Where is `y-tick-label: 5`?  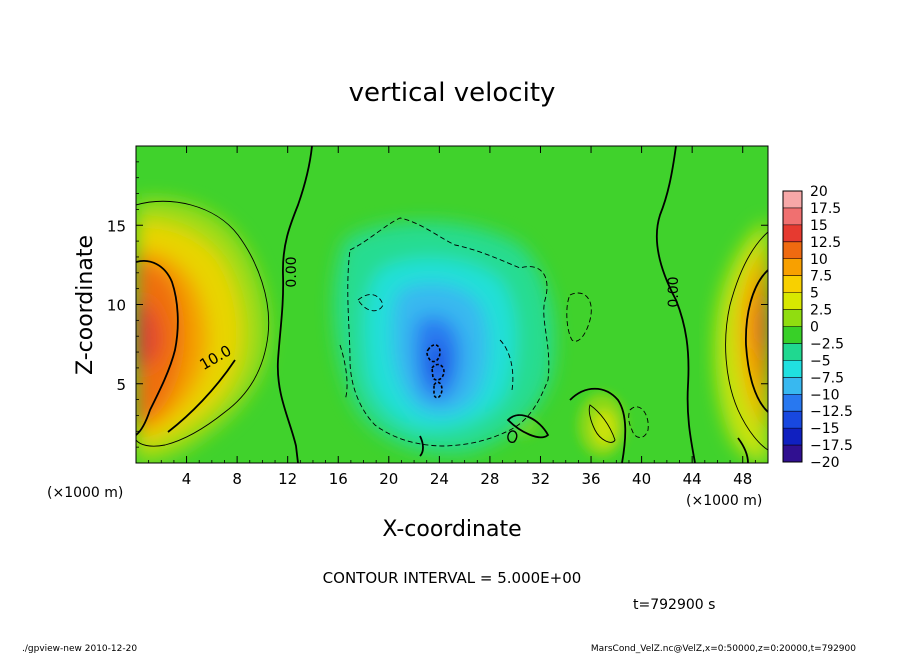 y-tick-label: 5 is located at coordinates (121, 385).